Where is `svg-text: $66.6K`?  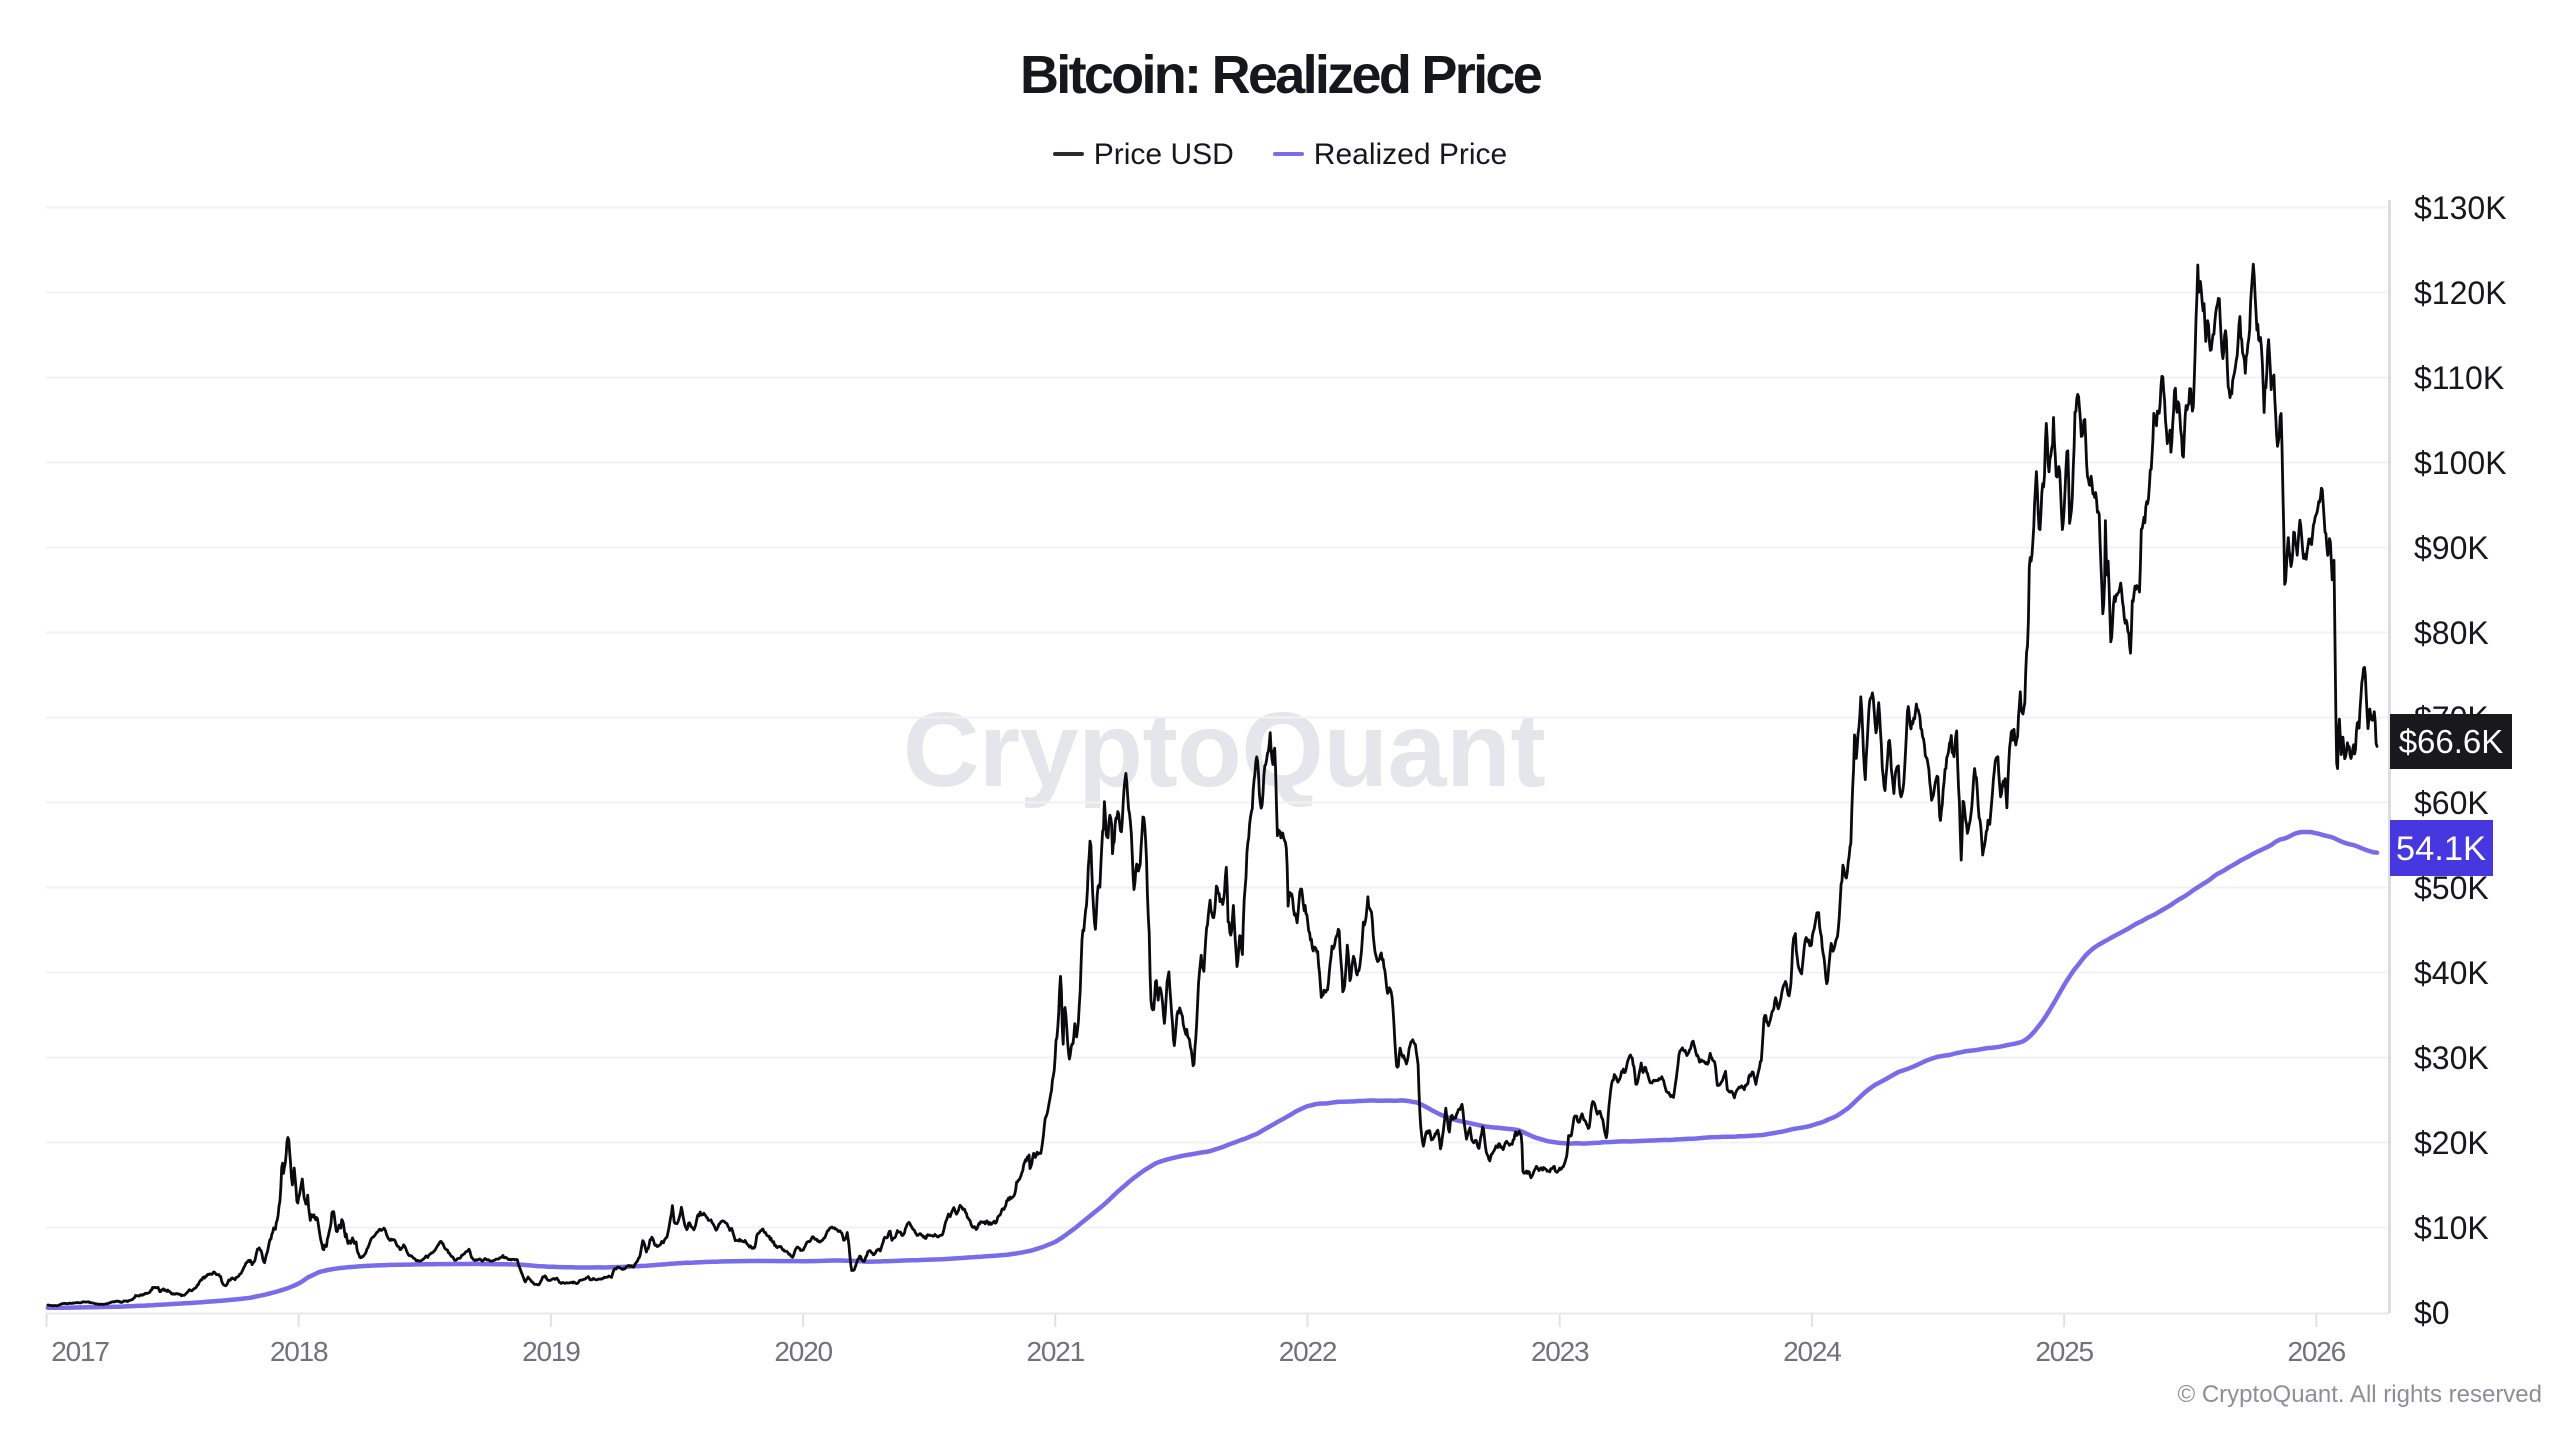
svg-text: $66.6K is located at coordinates (2451, 741).